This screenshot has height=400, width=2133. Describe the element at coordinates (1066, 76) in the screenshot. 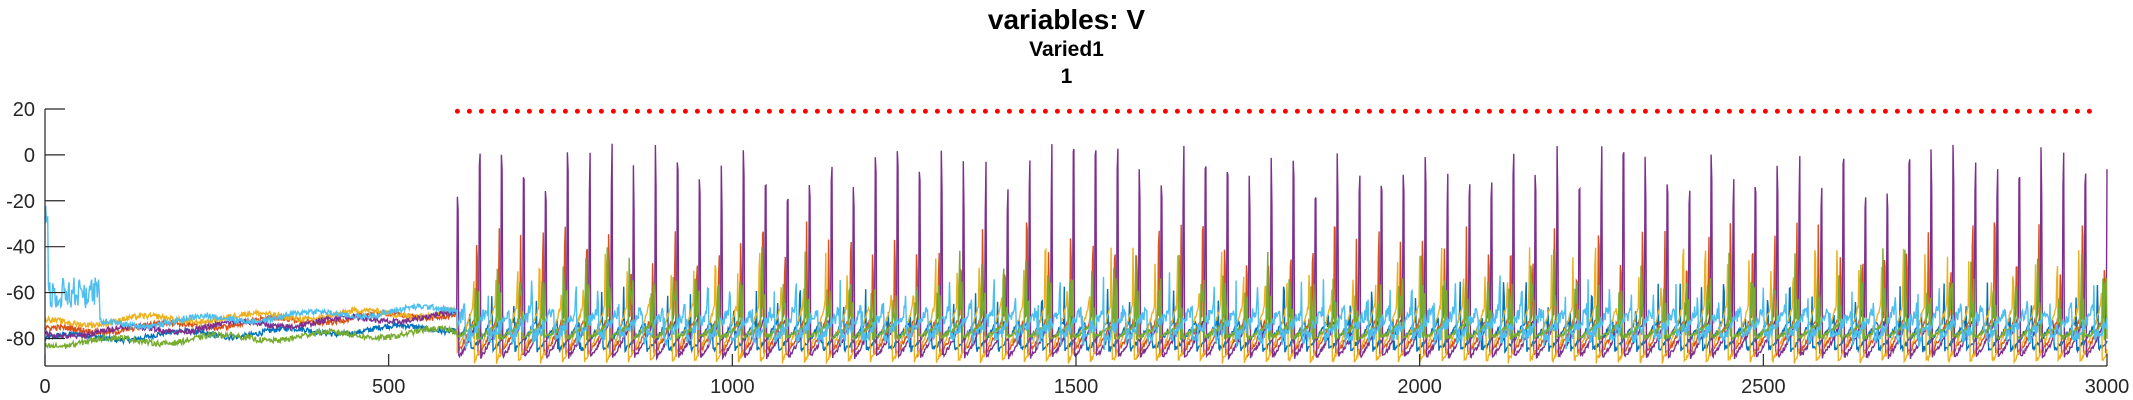

I see `chart-subtitle-2: 1` at that location.